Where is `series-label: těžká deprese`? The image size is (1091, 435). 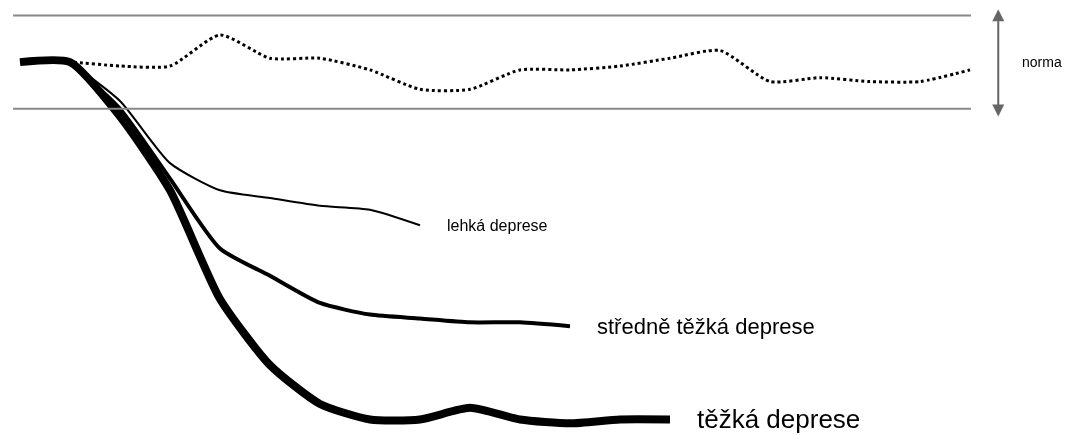
series-label: těžká deprese is located at coordinates (779, 419).